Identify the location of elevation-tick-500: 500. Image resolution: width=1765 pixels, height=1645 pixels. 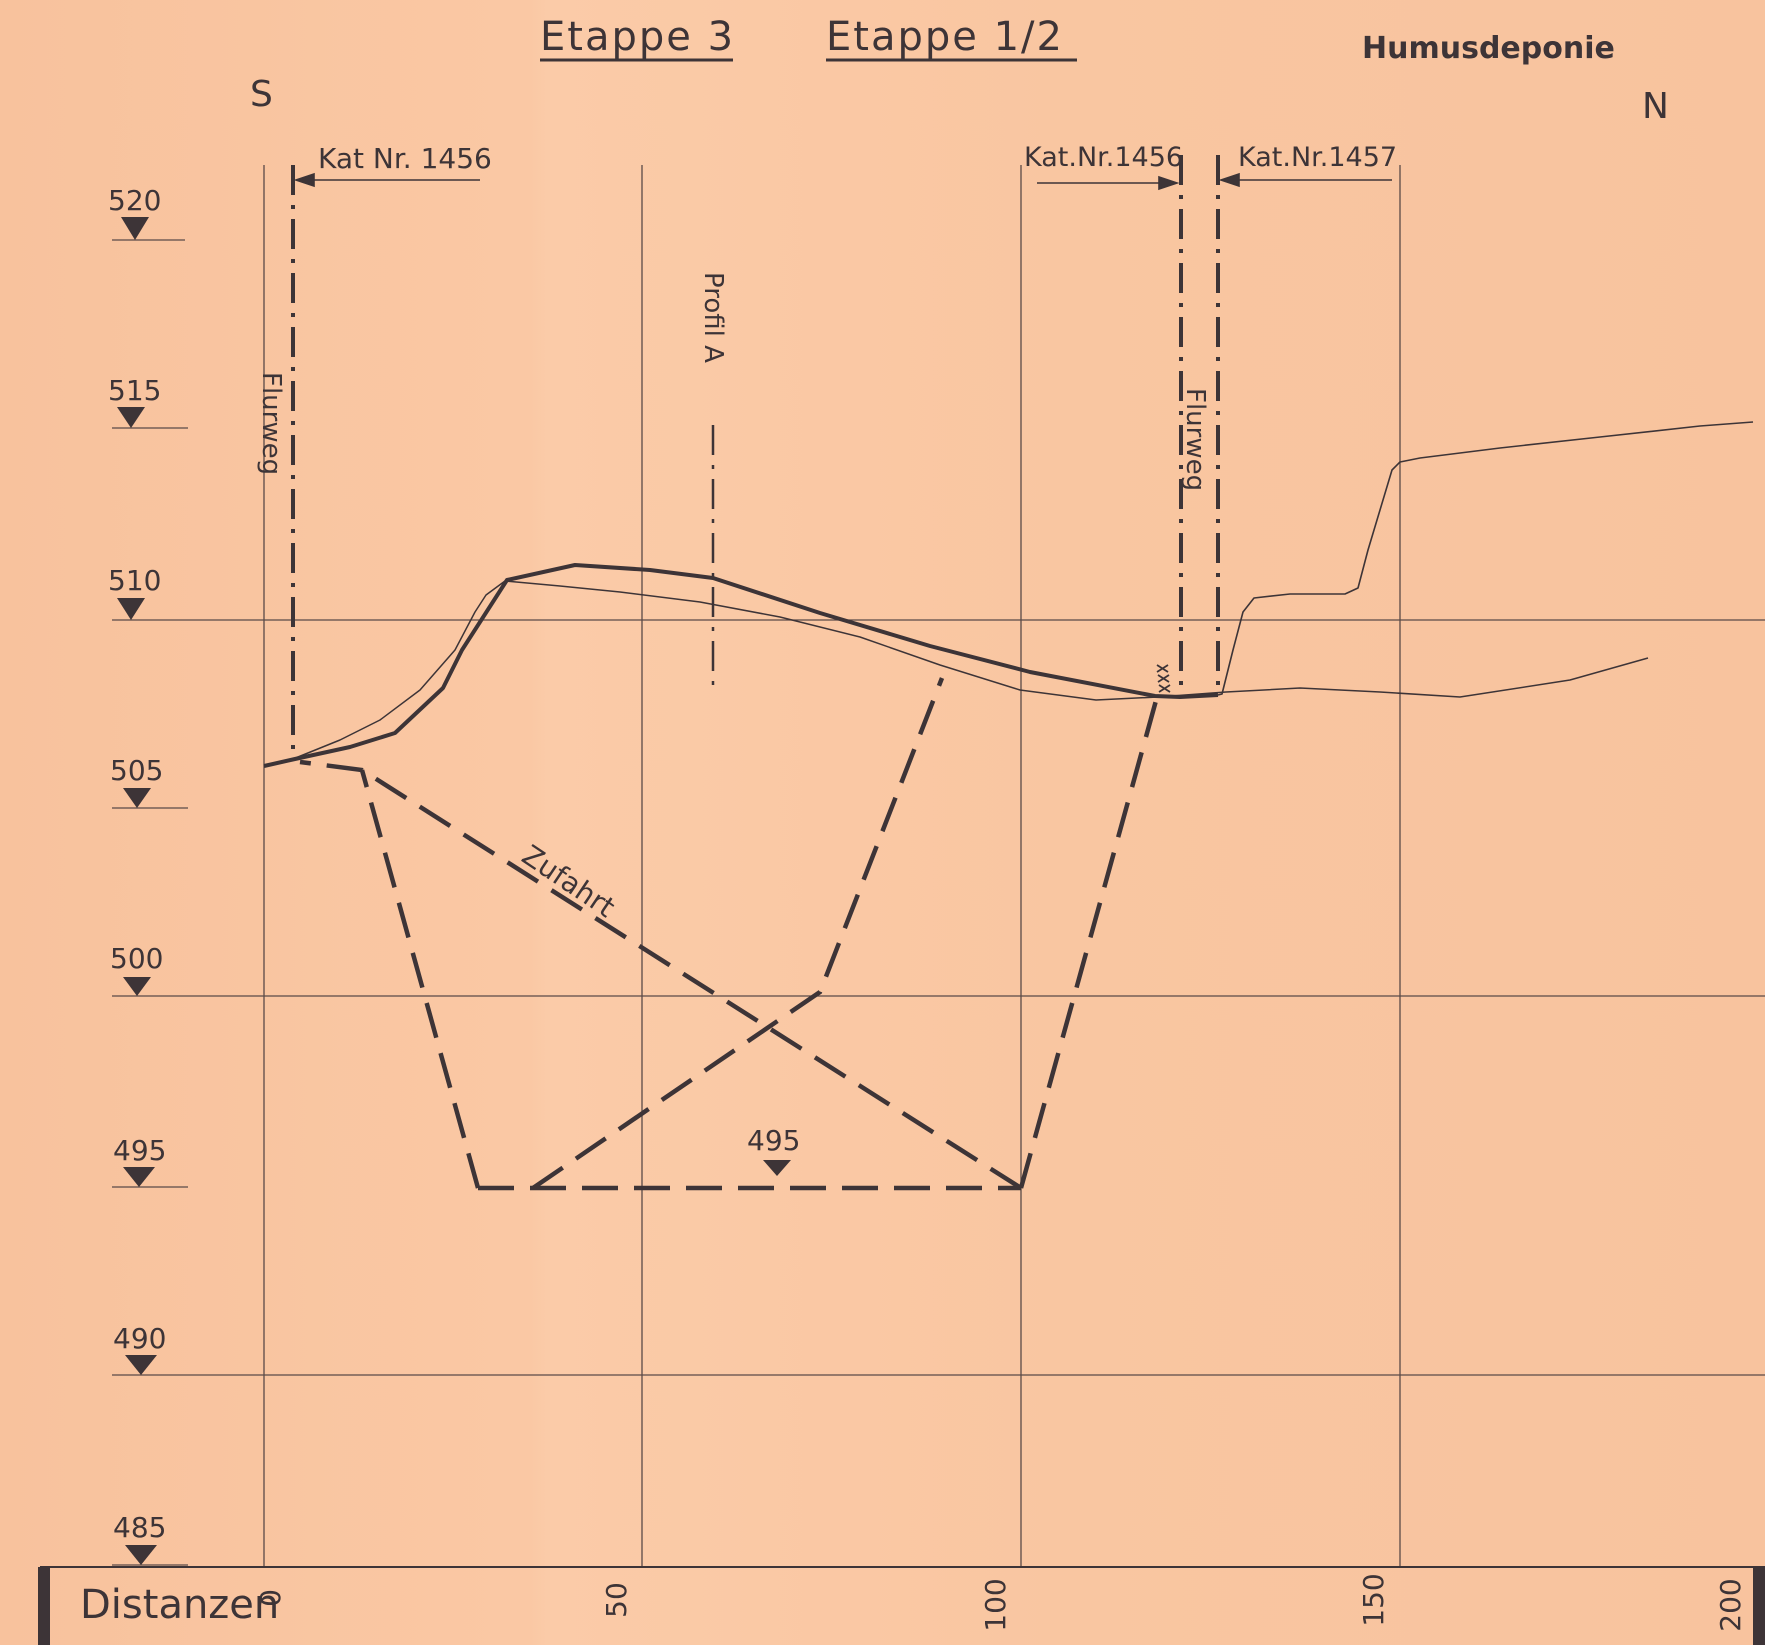
(136, 958).